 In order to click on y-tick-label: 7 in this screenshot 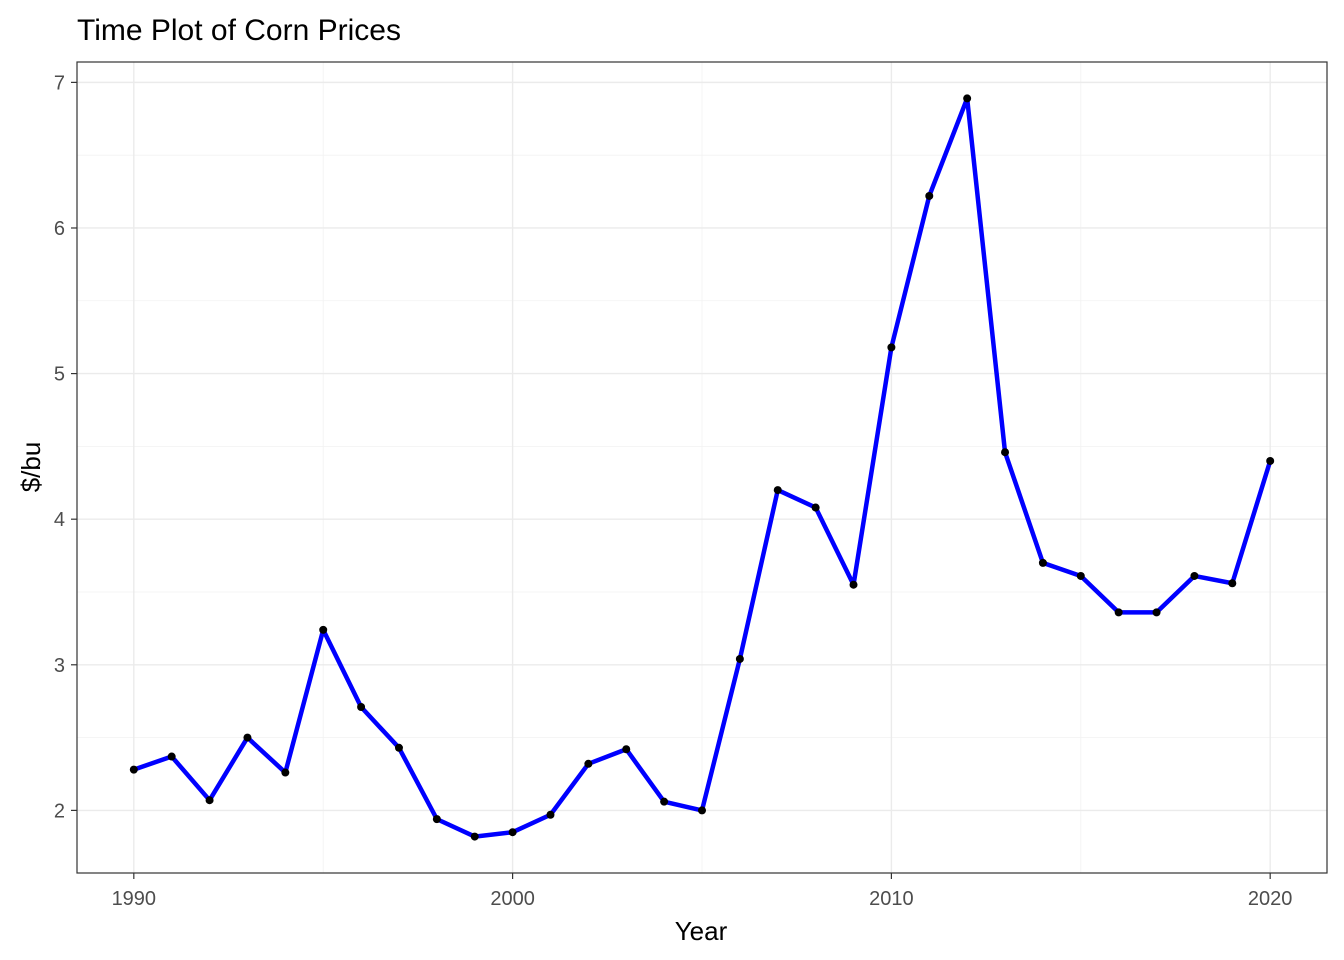, I will do `click(59, 83)`.